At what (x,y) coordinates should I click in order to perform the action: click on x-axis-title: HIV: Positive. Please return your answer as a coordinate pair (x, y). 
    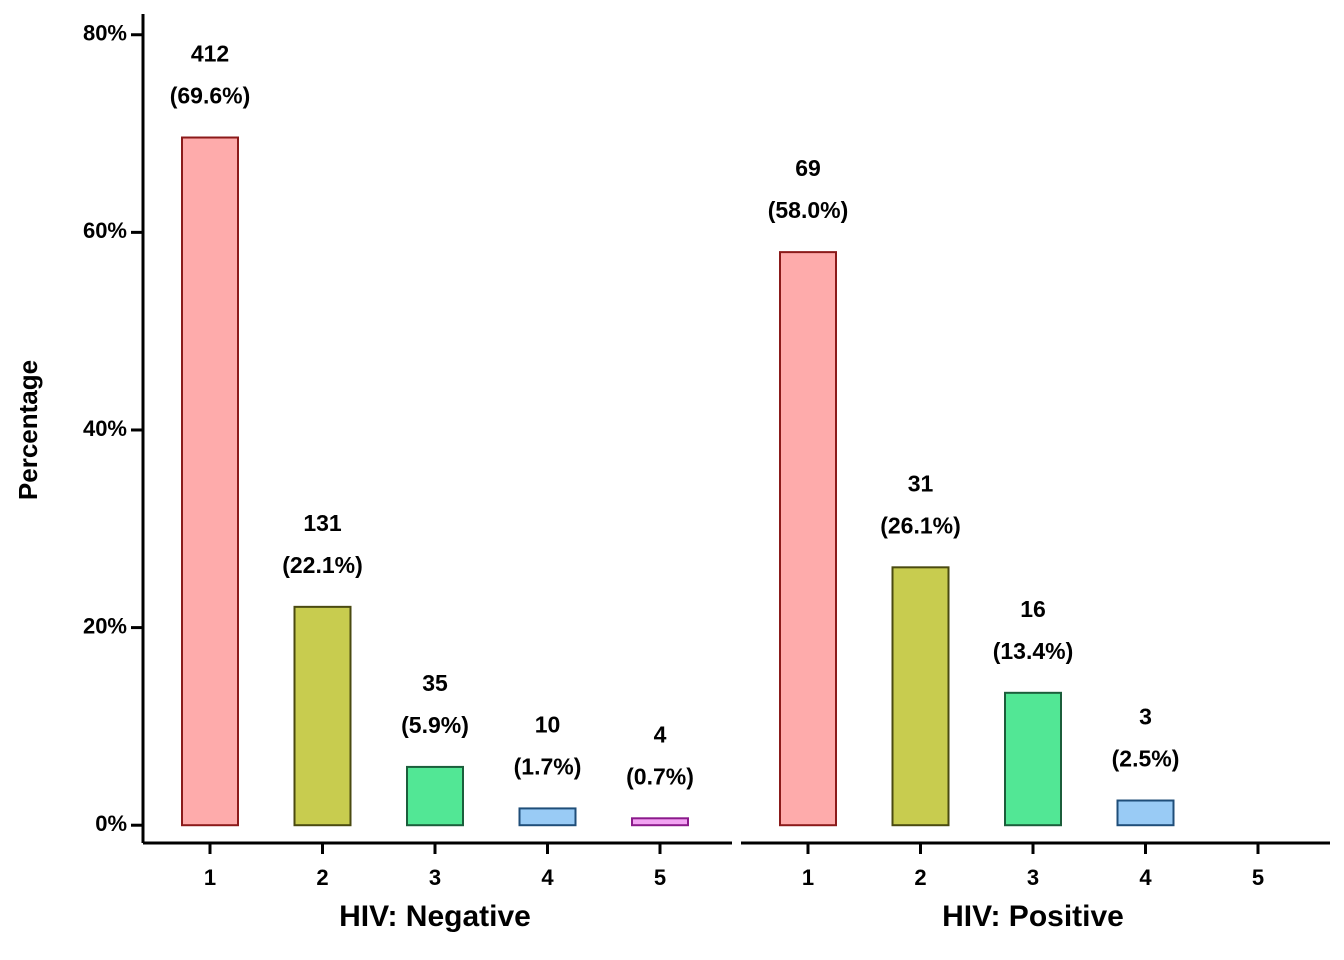
    Looking at the image, I should click on (1033, 916).